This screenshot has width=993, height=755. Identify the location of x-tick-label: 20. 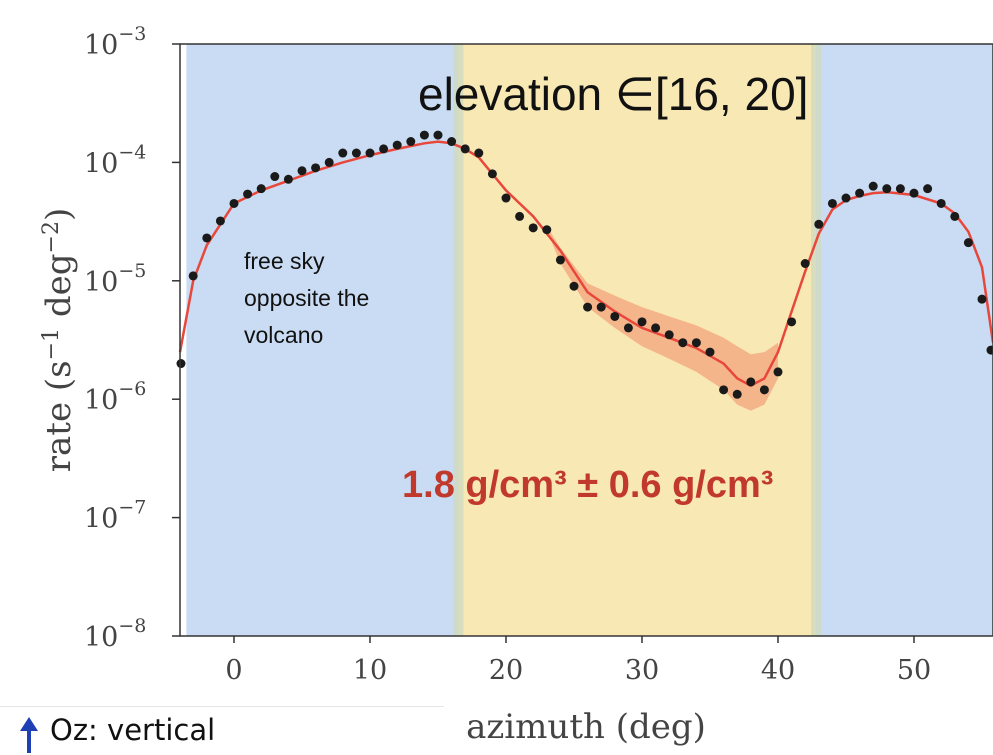
(506, 670).